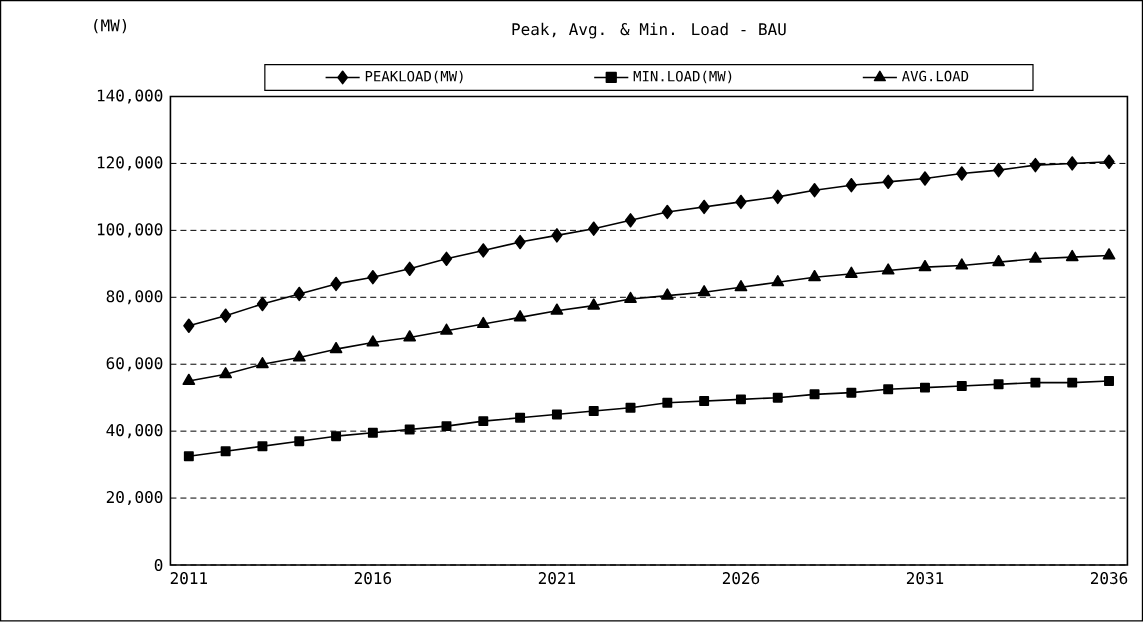 Image resolution: width=1143 pixels, height=622 pixels. What do you see at coordinates (925, 578) in the screenshot?
I see `x-tick-label: 2031` at bounding box center [925, 578].